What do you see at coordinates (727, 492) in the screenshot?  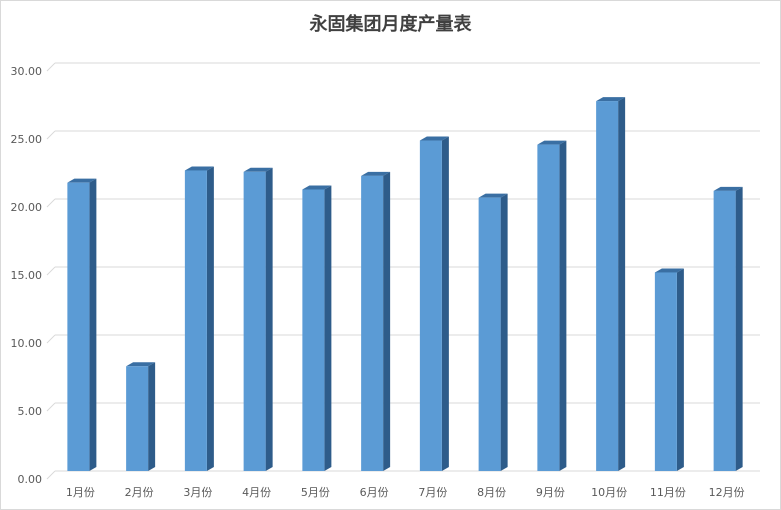 I see `x-category-label: 12月份` at bounding box center [727, 492].